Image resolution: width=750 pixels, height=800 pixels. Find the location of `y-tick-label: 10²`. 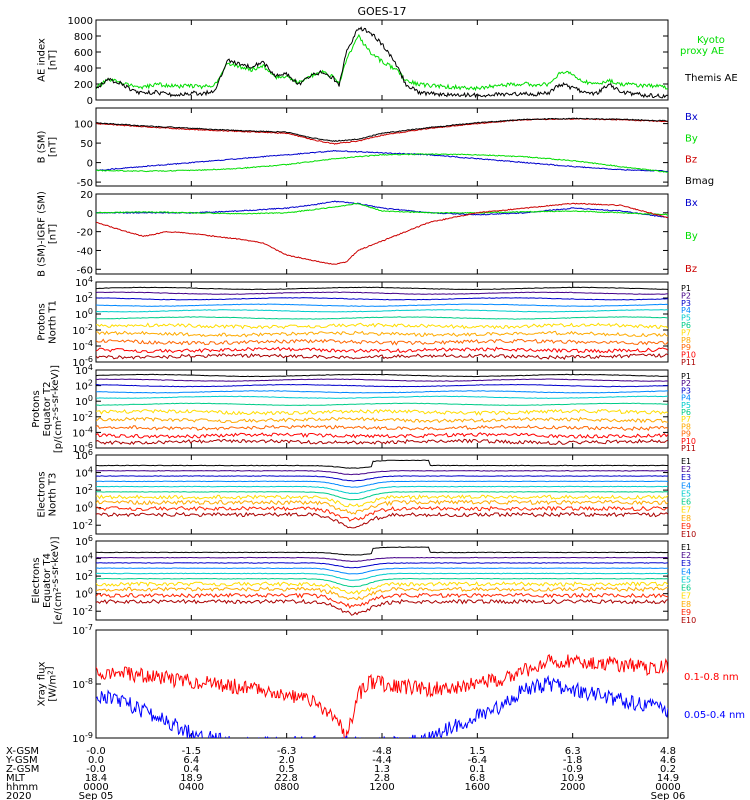

y-tick-label: 10² is located at coordinates (84, 576).